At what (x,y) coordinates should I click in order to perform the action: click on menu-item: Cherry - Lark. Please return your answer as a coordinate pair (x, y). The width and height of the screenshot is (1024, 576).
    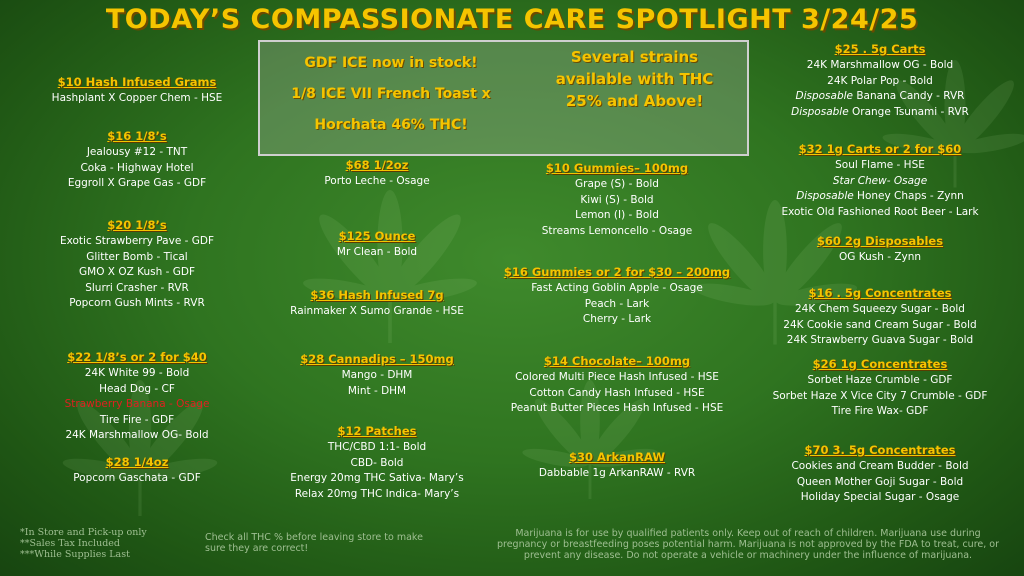
    Looking at the image, I should click on (617, 320).